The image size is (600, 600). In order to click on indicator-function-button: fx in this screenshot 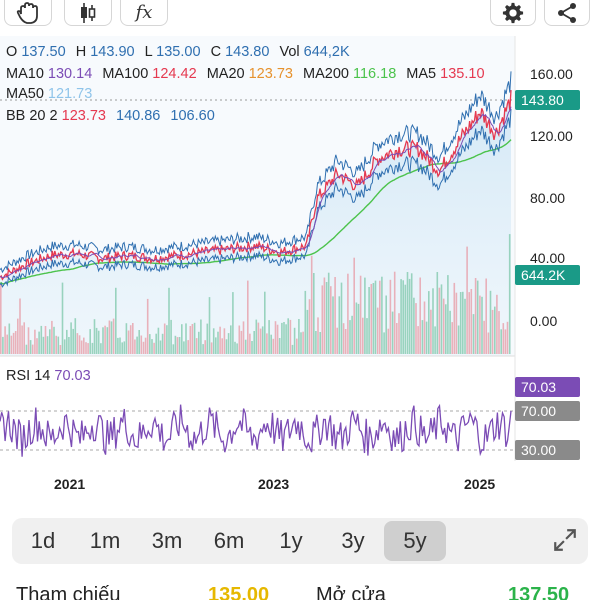, I will do `click(144, 13)`.